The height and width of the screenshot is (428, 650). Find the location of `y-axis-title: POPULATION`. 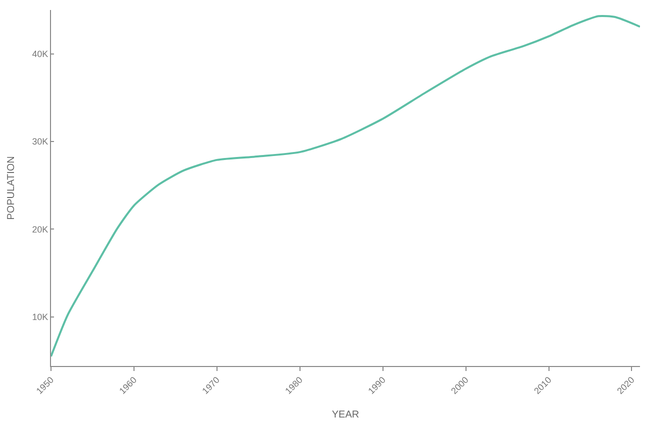

y-axis-title: POPULATION is located at coordinates (12, 188).